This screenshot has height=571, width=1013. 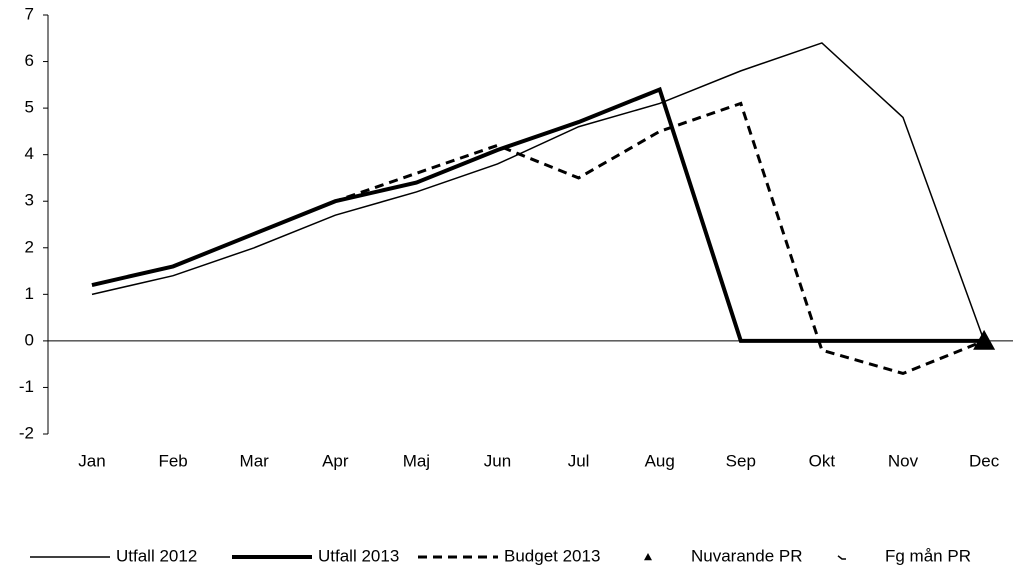 What do you see at coordinates (984, 460) in the screenshot?
I see `x-tick-label: Dec` at bounding box center [984, 460].